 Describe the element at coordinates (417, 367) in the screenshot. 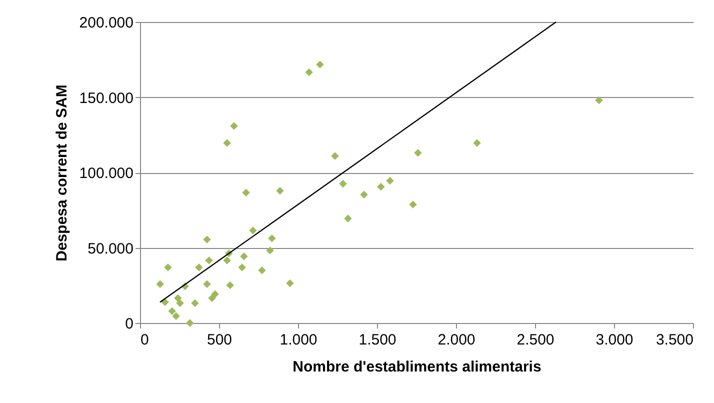

I see `x-axis-title: Nombre d'establiments alimentaris` at that location.